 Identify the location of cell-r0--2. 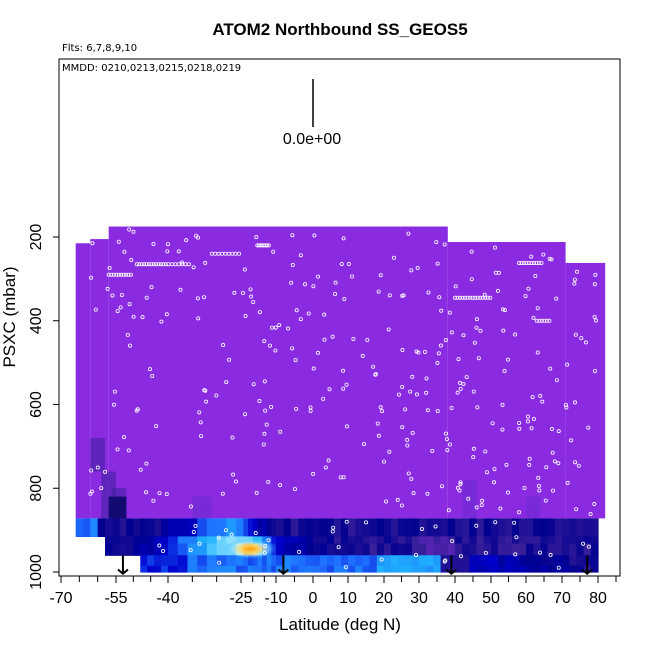
(309, 528).